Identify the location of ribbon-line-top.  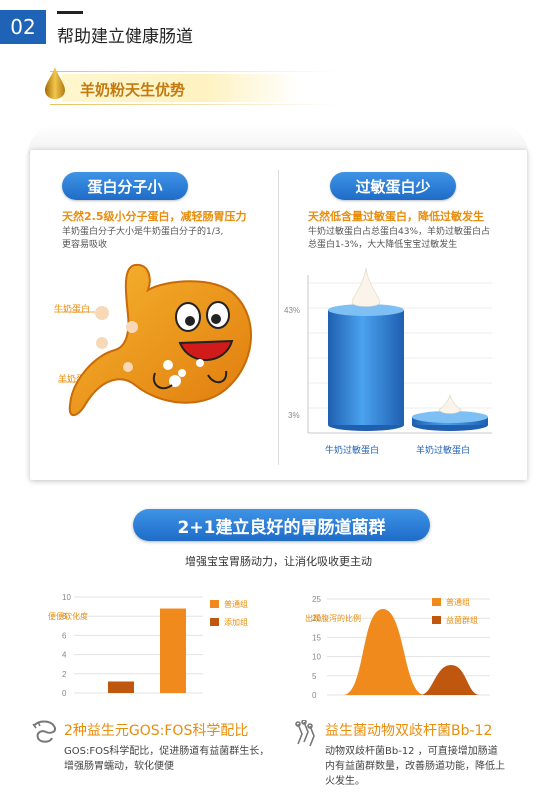
(195, 71).